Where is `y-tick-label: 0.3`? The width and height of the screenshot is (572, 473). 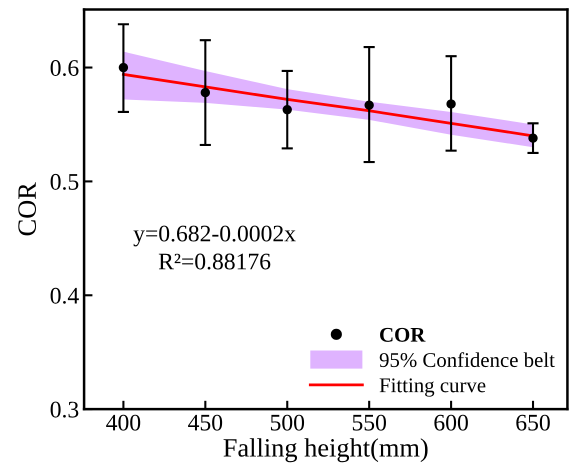 y-tick-label: 0.3 is located at coordinates (64, 410).